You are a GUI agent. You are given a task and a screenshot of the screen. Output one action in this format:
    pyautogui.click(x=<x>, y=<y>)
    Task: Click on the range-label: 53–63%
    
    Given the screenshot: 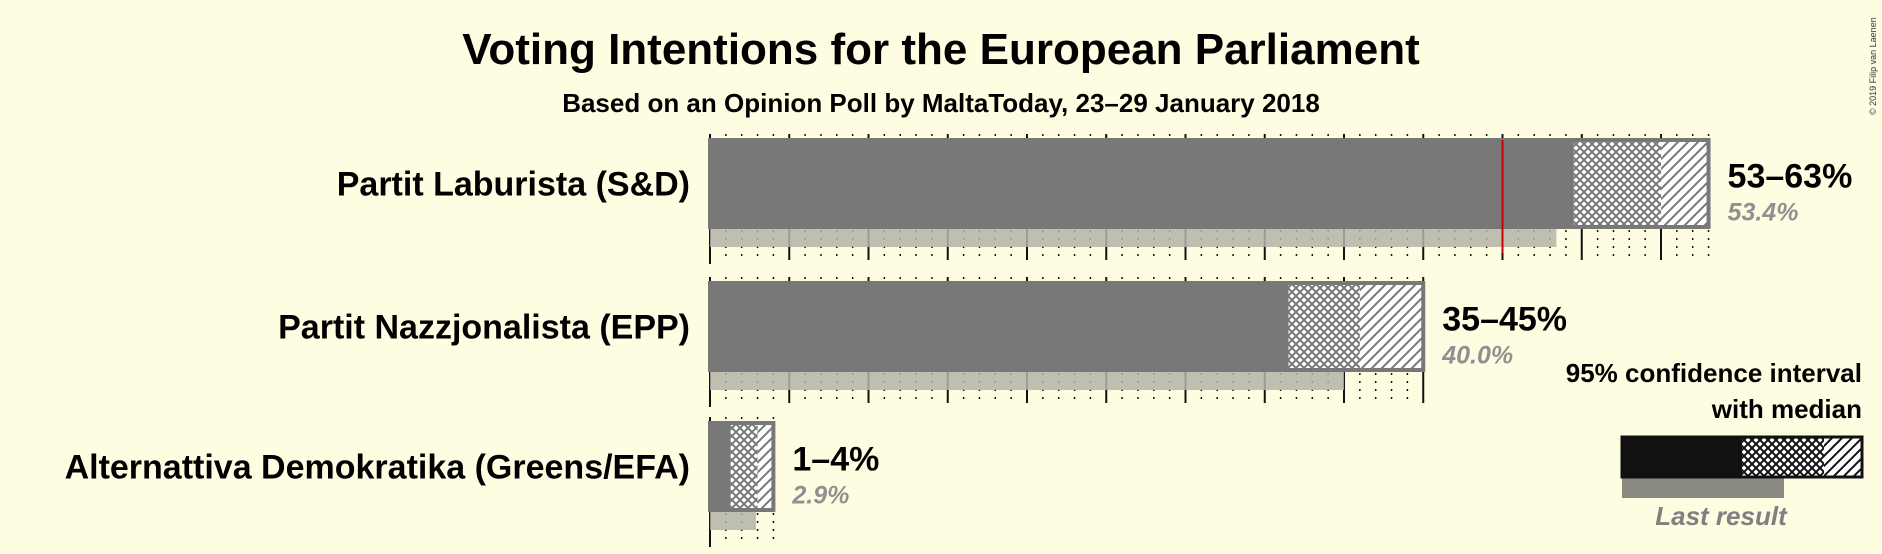 What is the action you would take?
    pyautogui.click(x=1790, y=177)
    